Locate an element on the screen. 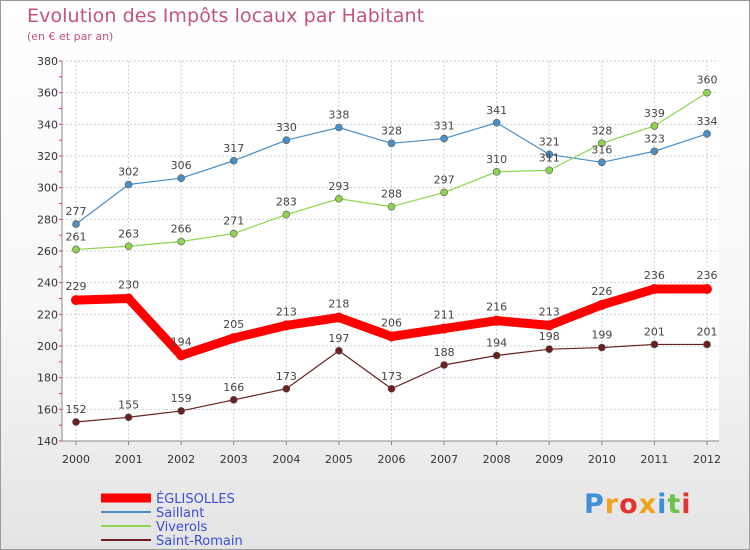 This screenshot has width=750, height=550. y-tick-label: 200 is located at coordinates (47, 346).